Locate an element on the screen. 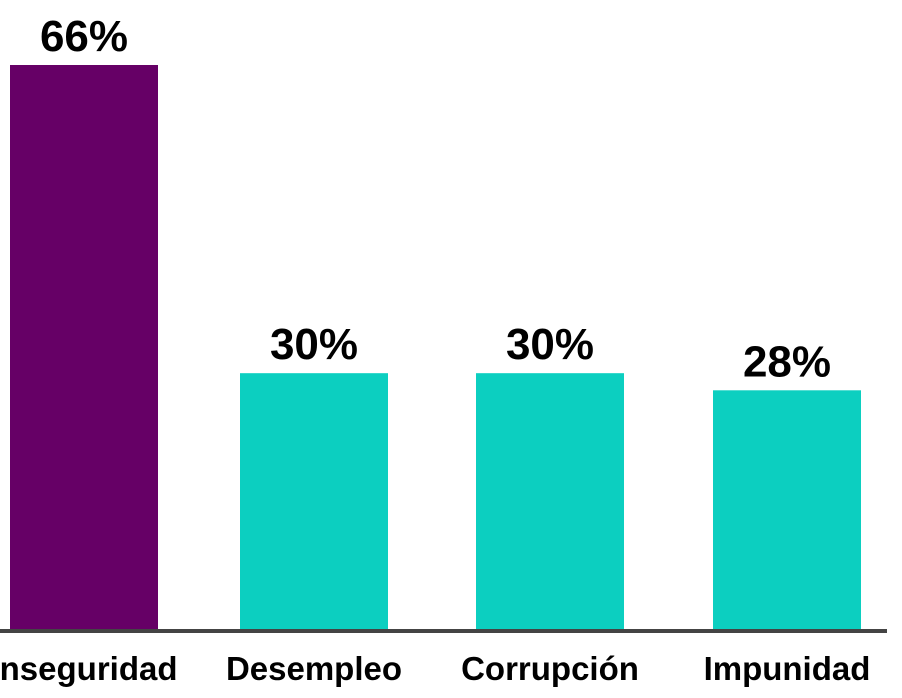 The width and height of the screenshot is (902, 698). x-tick-label: Desempleo is located at coordinates (314, 668).